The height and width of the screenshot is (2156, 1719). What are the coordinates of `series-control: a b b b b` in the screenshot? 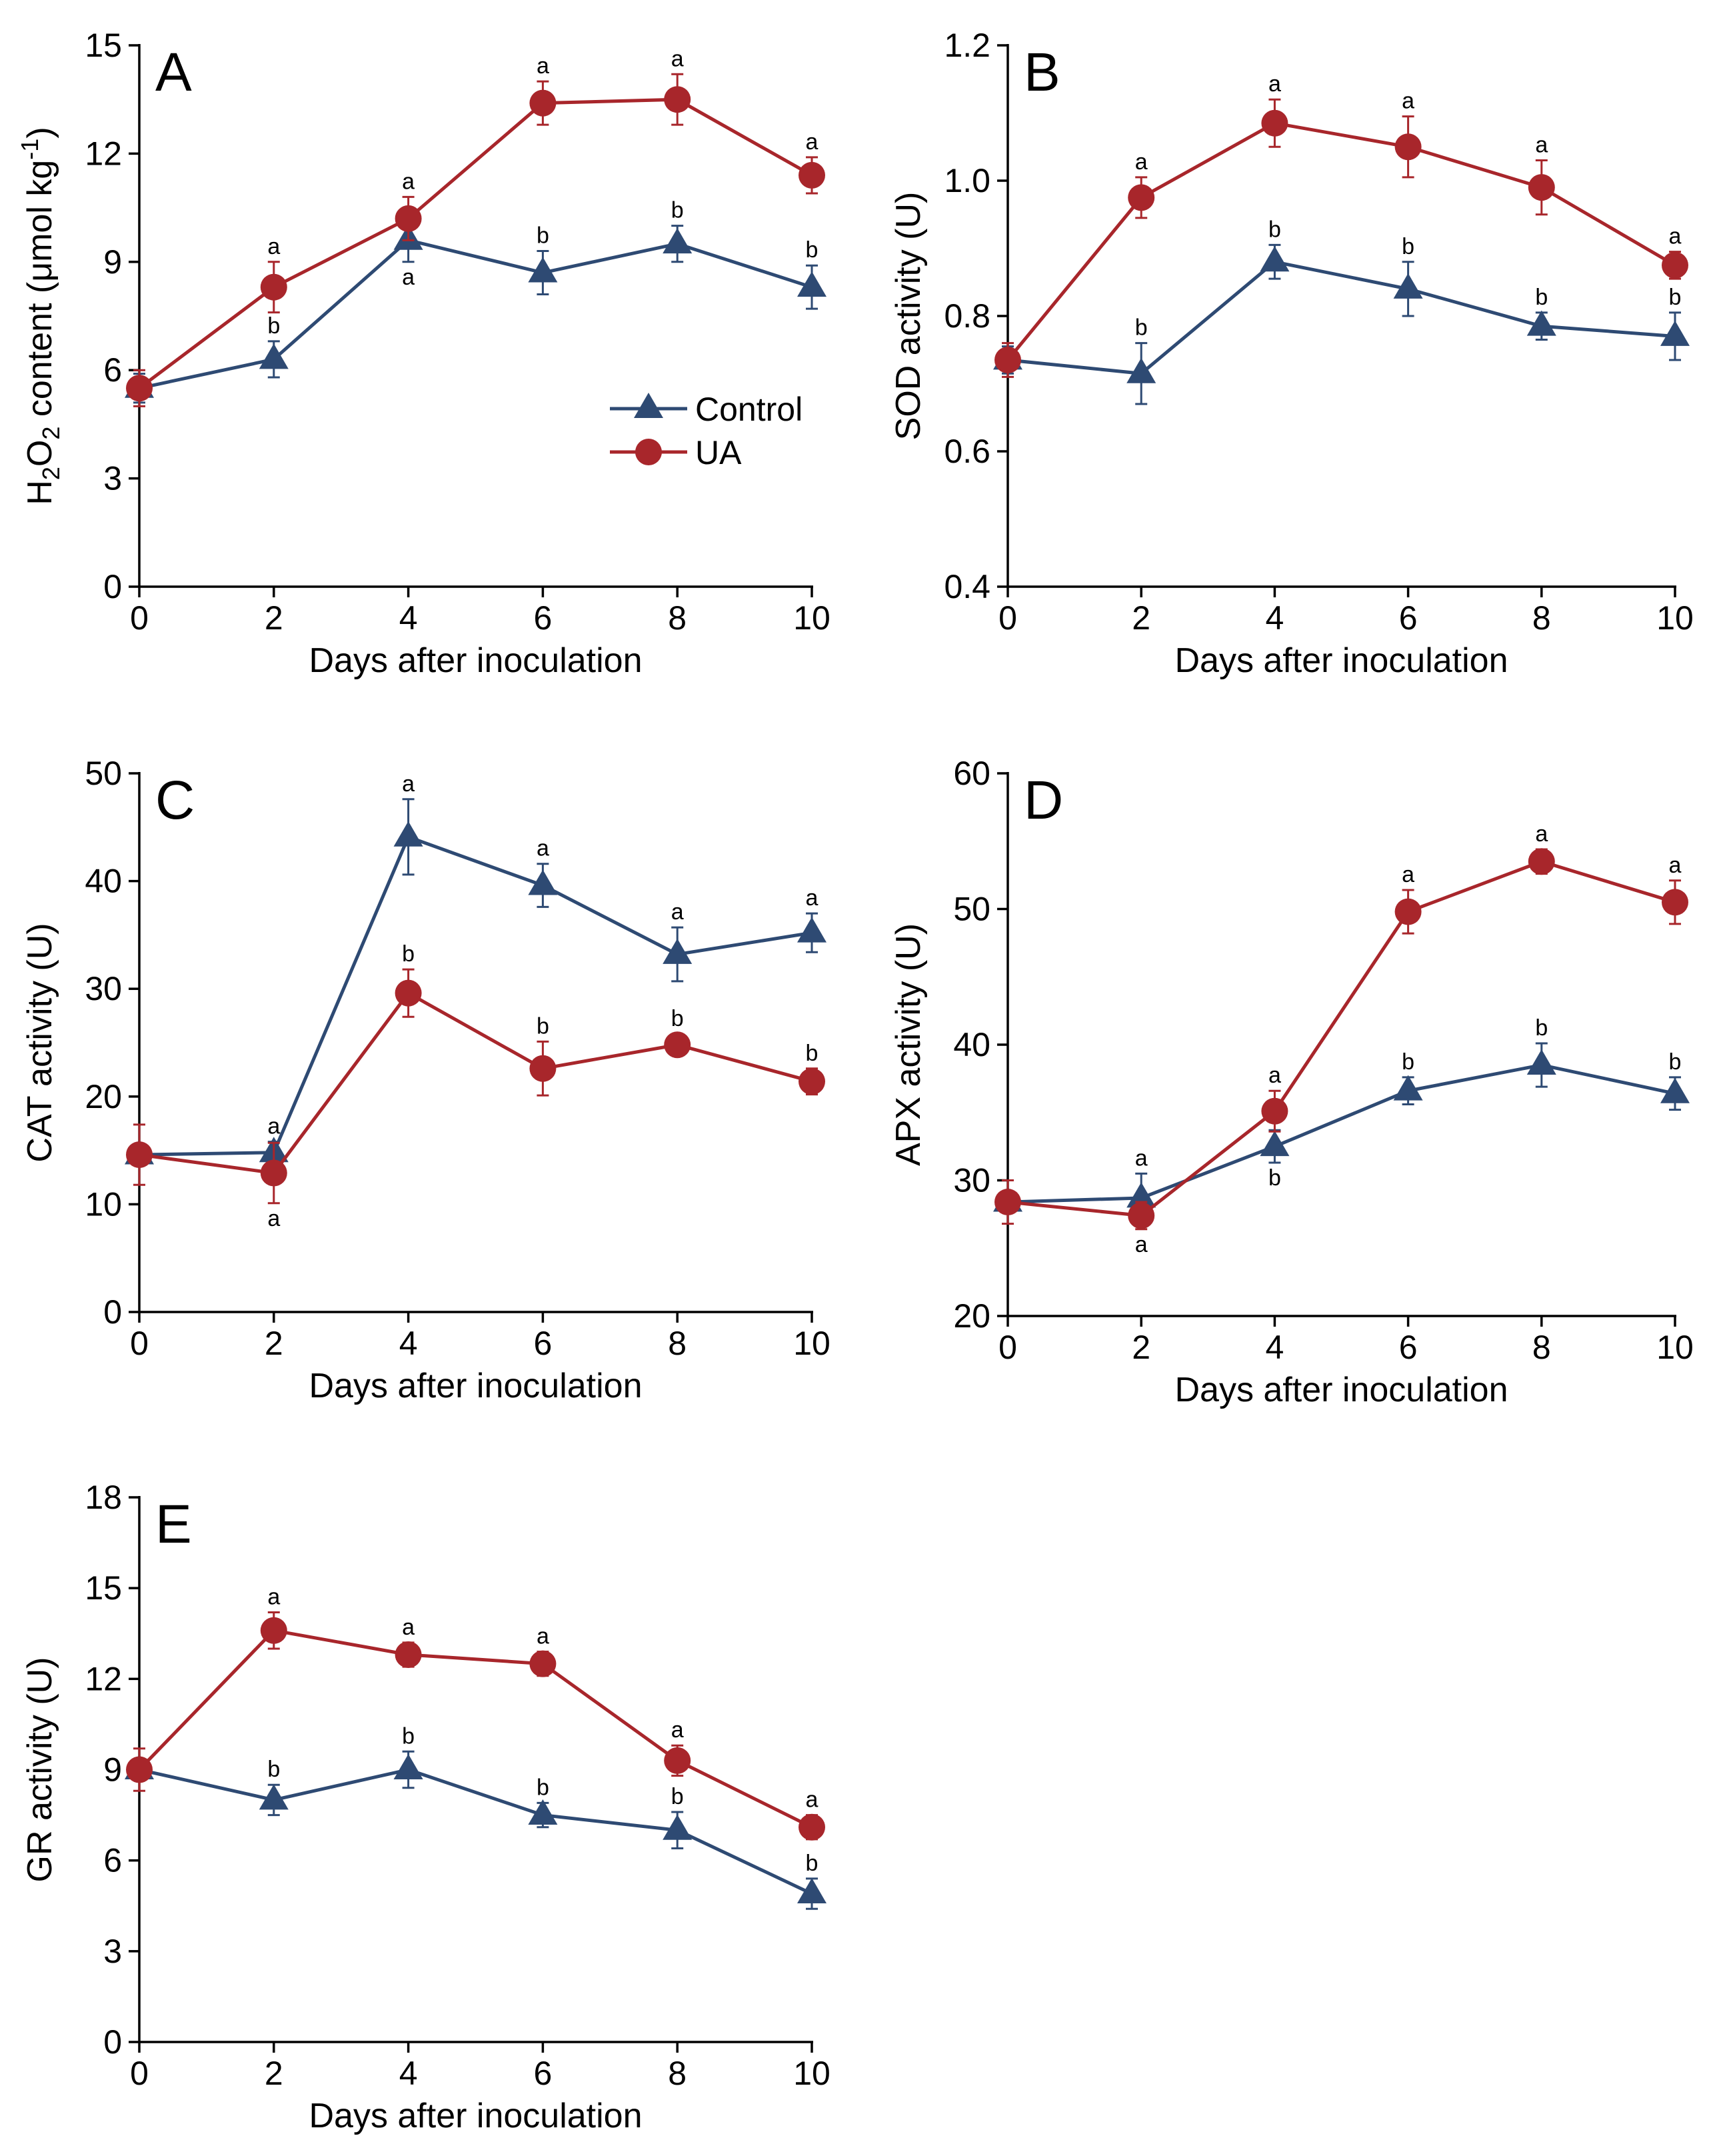 It's located at (1342, 1119).